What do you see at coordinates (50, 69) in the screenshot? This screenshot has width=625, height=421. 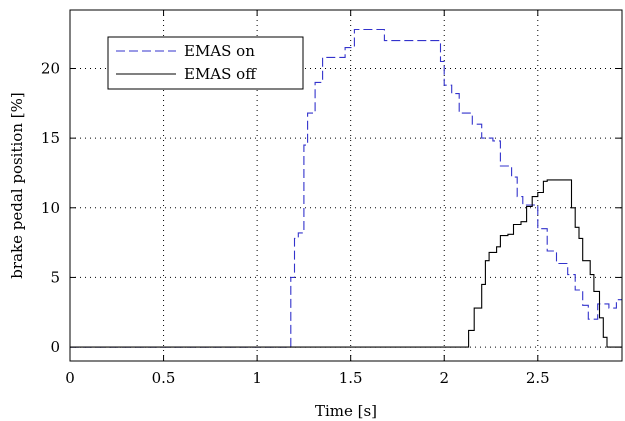 I see `y-tick-label: 20` at bounding box center [50, 69].